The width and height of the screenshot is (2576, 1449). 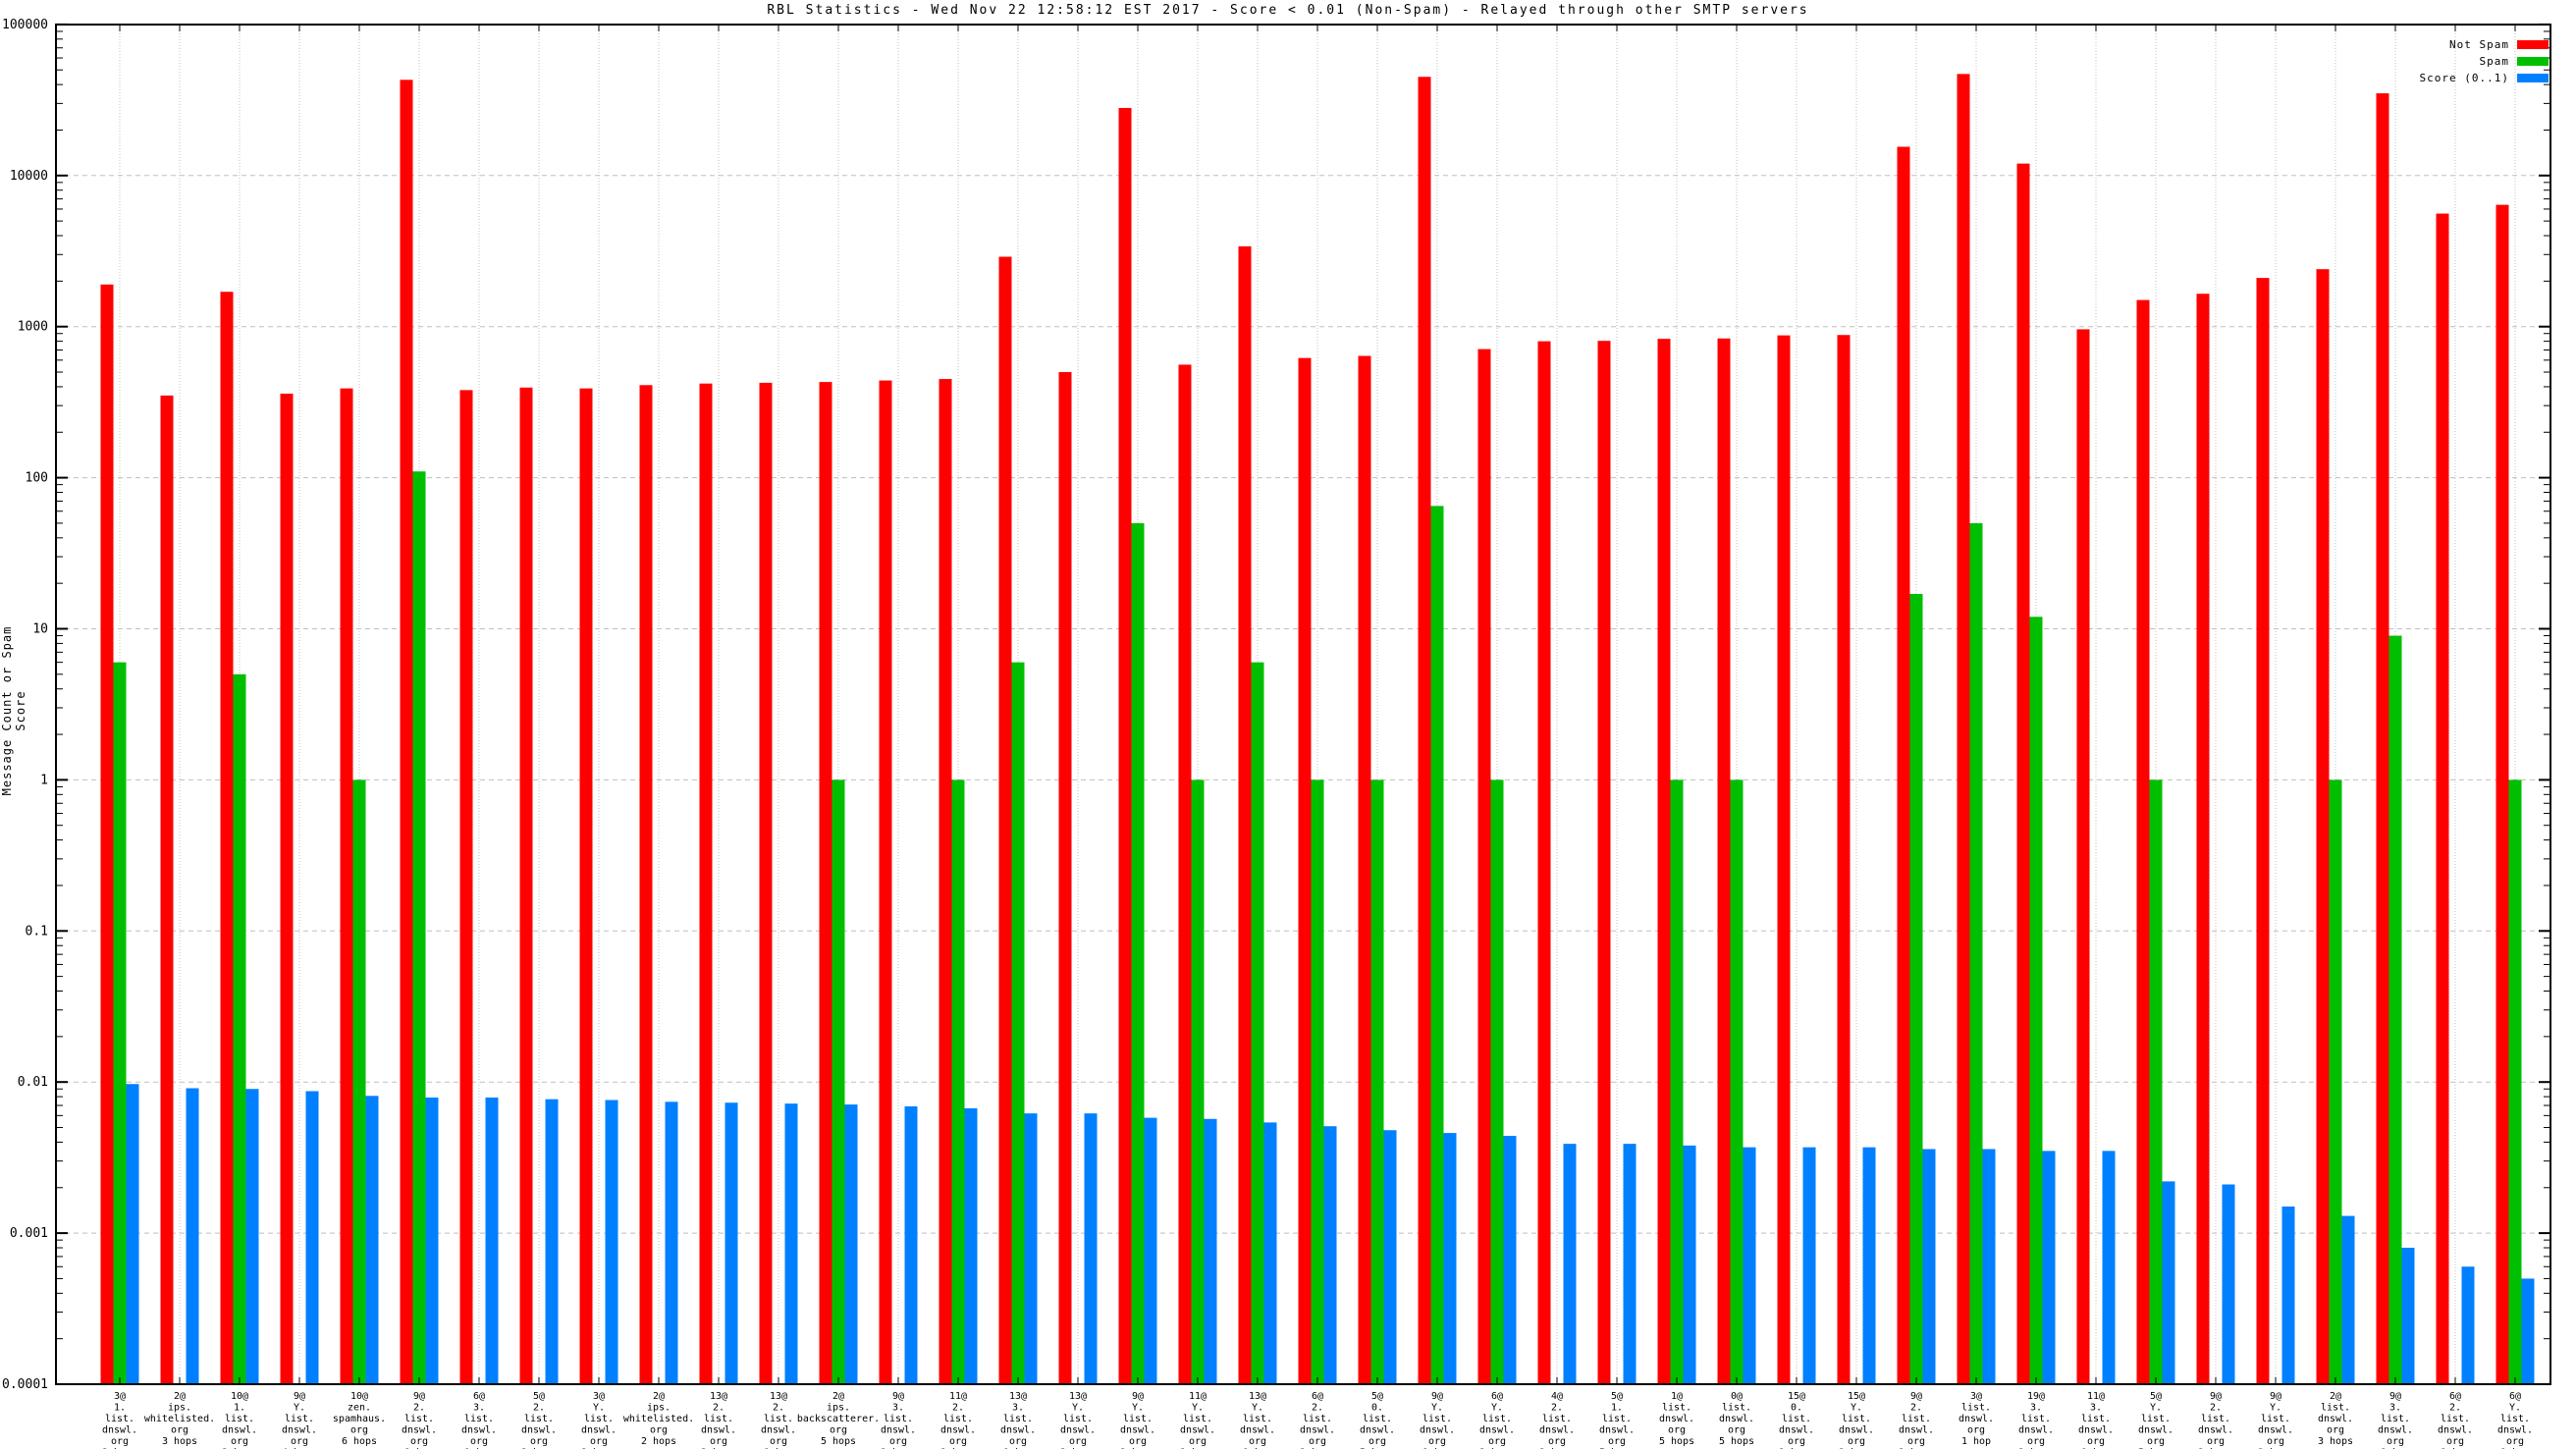 What do you see at coordinates (120, 1408) in the screenshot?
I see `x-tick-label: 1.` at bounding box center [120, 1408].